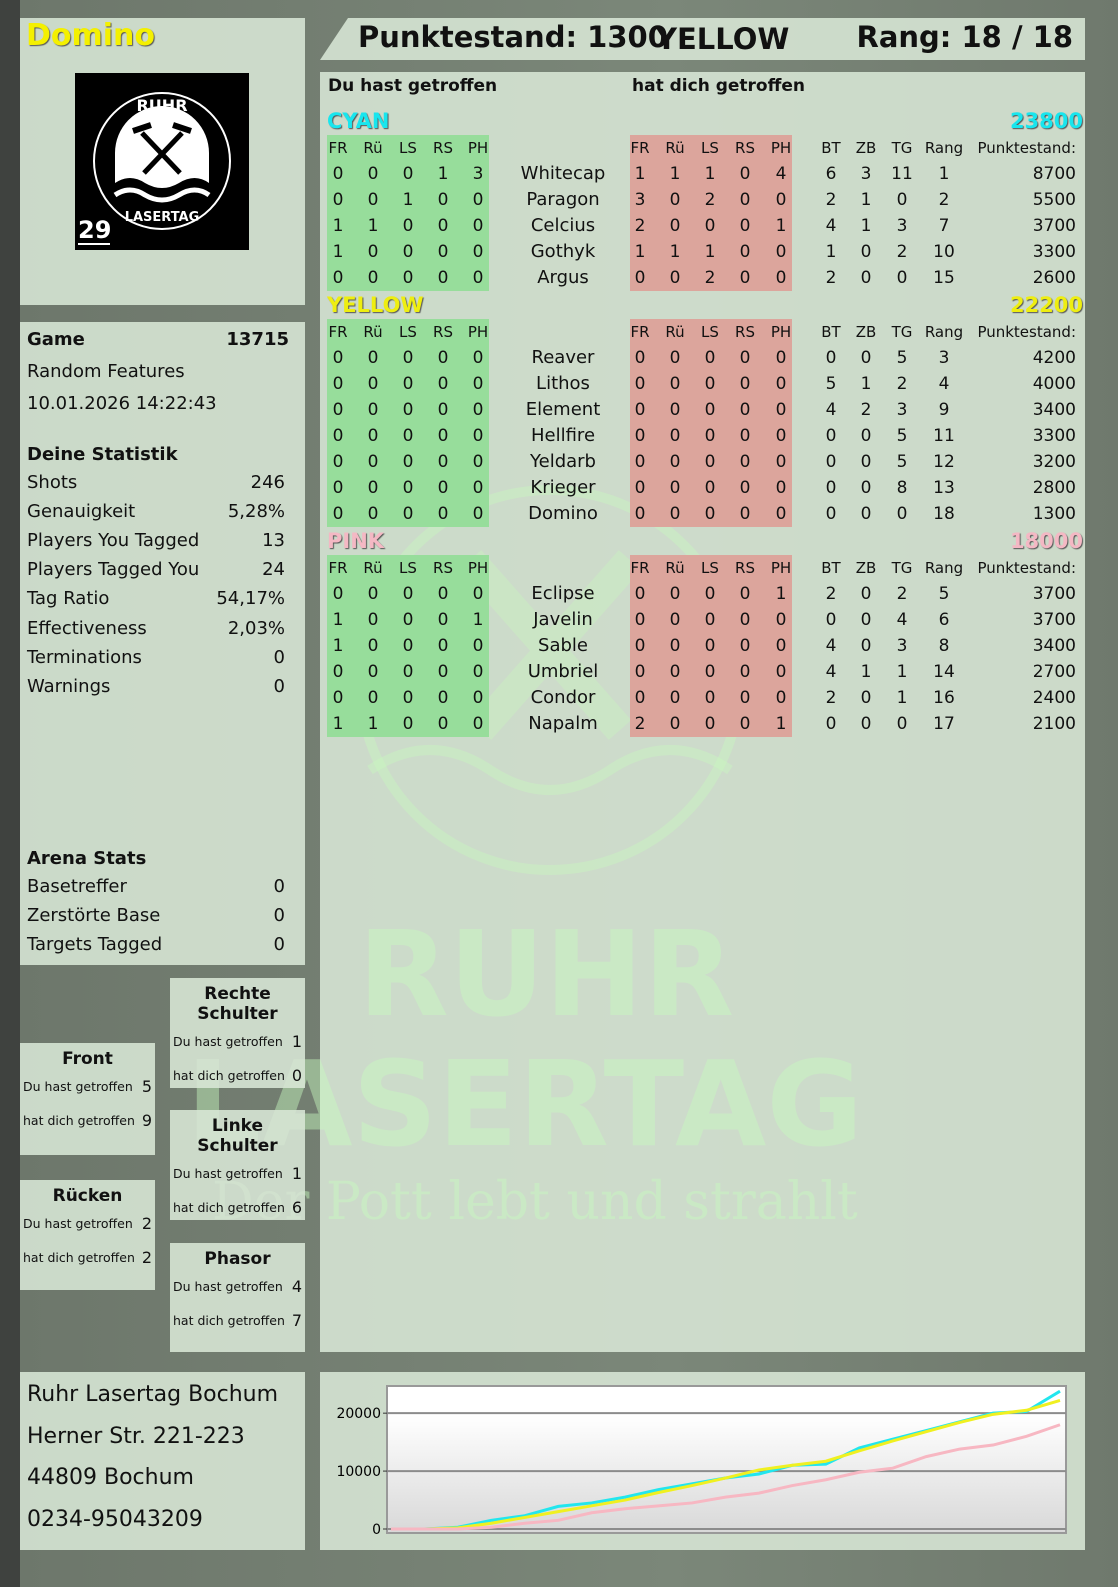  I want to click on zone-title: Rechte Schulter, so click(237, 1004).